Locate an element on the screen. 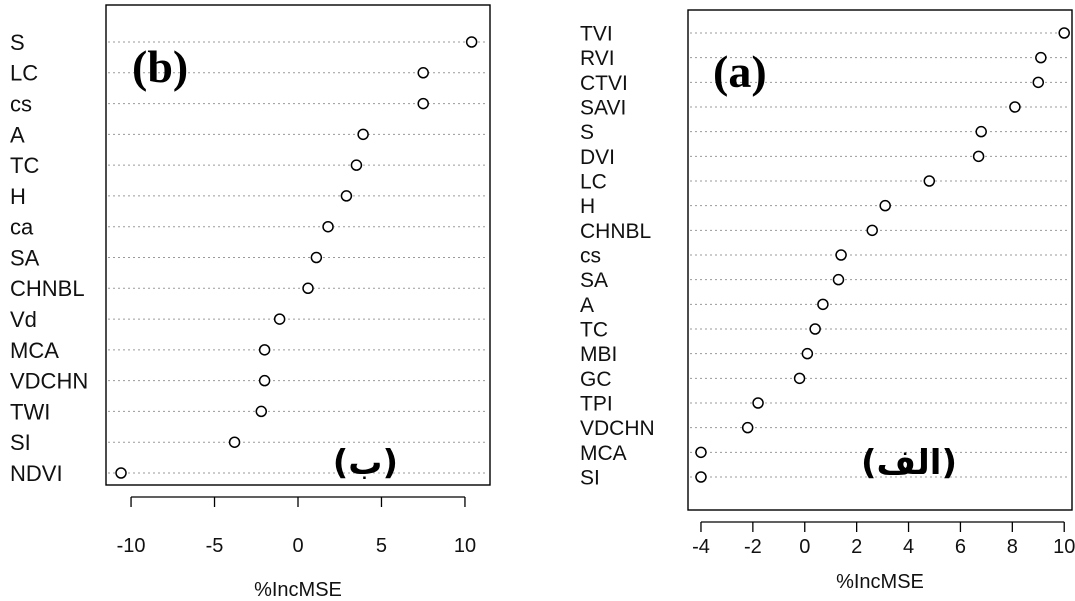  category-label: RVI is located at coordinates (597, 58).